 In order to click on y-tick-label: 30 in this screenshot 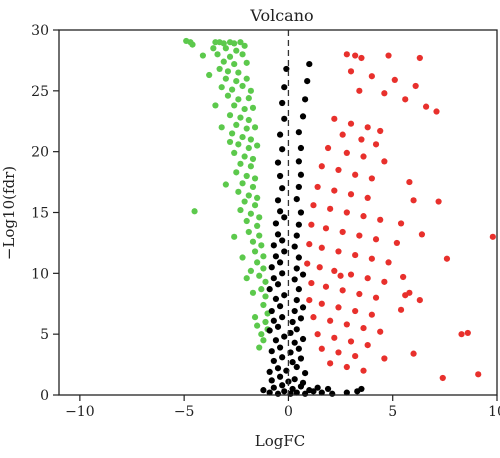, I will do `click(40, 31)`.